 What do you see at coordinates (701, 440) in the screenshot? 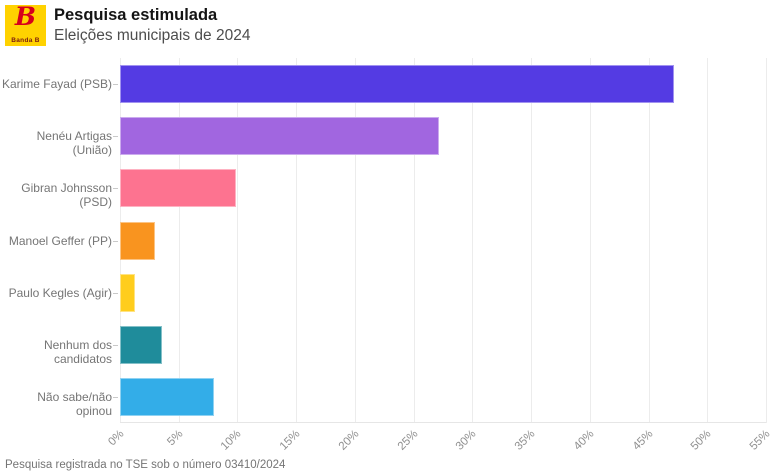
I see `x-tick-label: 50%` at bounding box center [701, 440].